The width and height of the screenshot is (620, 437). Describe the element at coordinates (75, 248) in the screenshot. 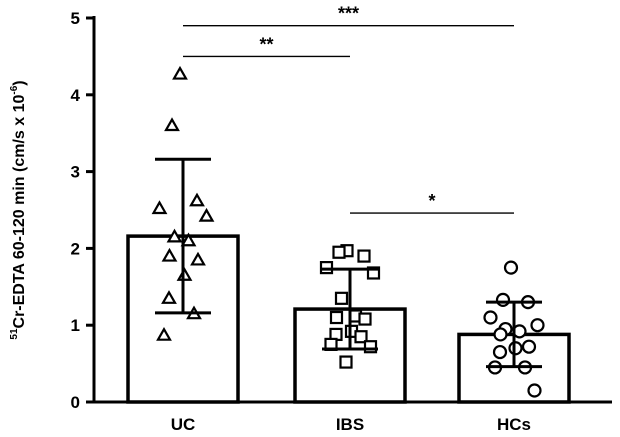

I see `y-tick-label: 2` at that location.